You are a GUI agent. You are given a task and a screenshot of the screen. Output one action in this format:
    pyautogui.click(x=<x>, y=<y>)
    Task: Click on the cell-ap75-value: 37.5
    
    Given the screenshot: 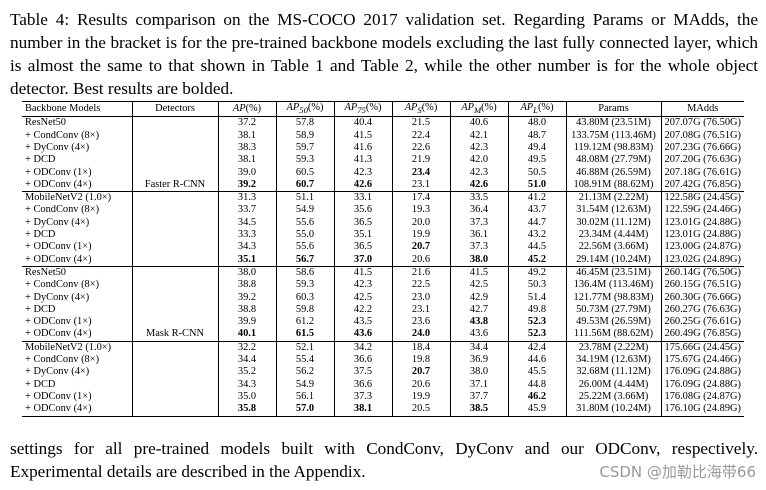 What is the action you would take?
    pyautogui.click(x=363, y=372)
    